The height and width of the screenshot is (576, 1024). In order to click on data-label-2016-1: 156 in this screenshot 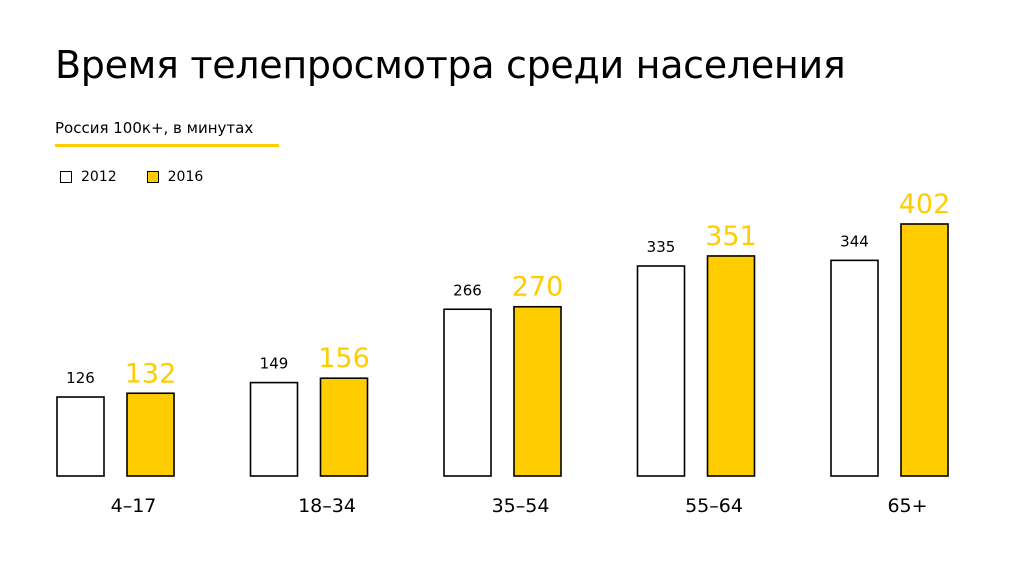, I will do `click(344, 358)`.